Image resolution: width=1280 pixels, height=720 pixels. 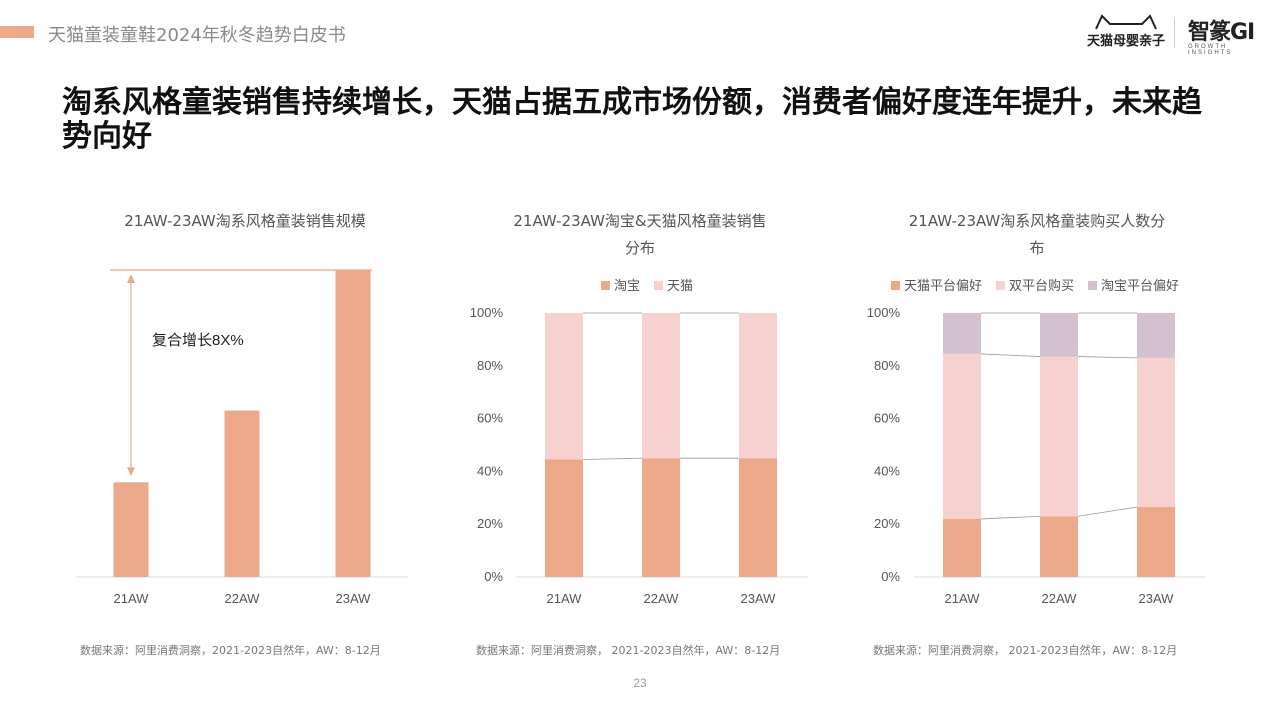 I want to click on chart3-bar-21AW-天猫平台偏好, so click(x=962, y=547).